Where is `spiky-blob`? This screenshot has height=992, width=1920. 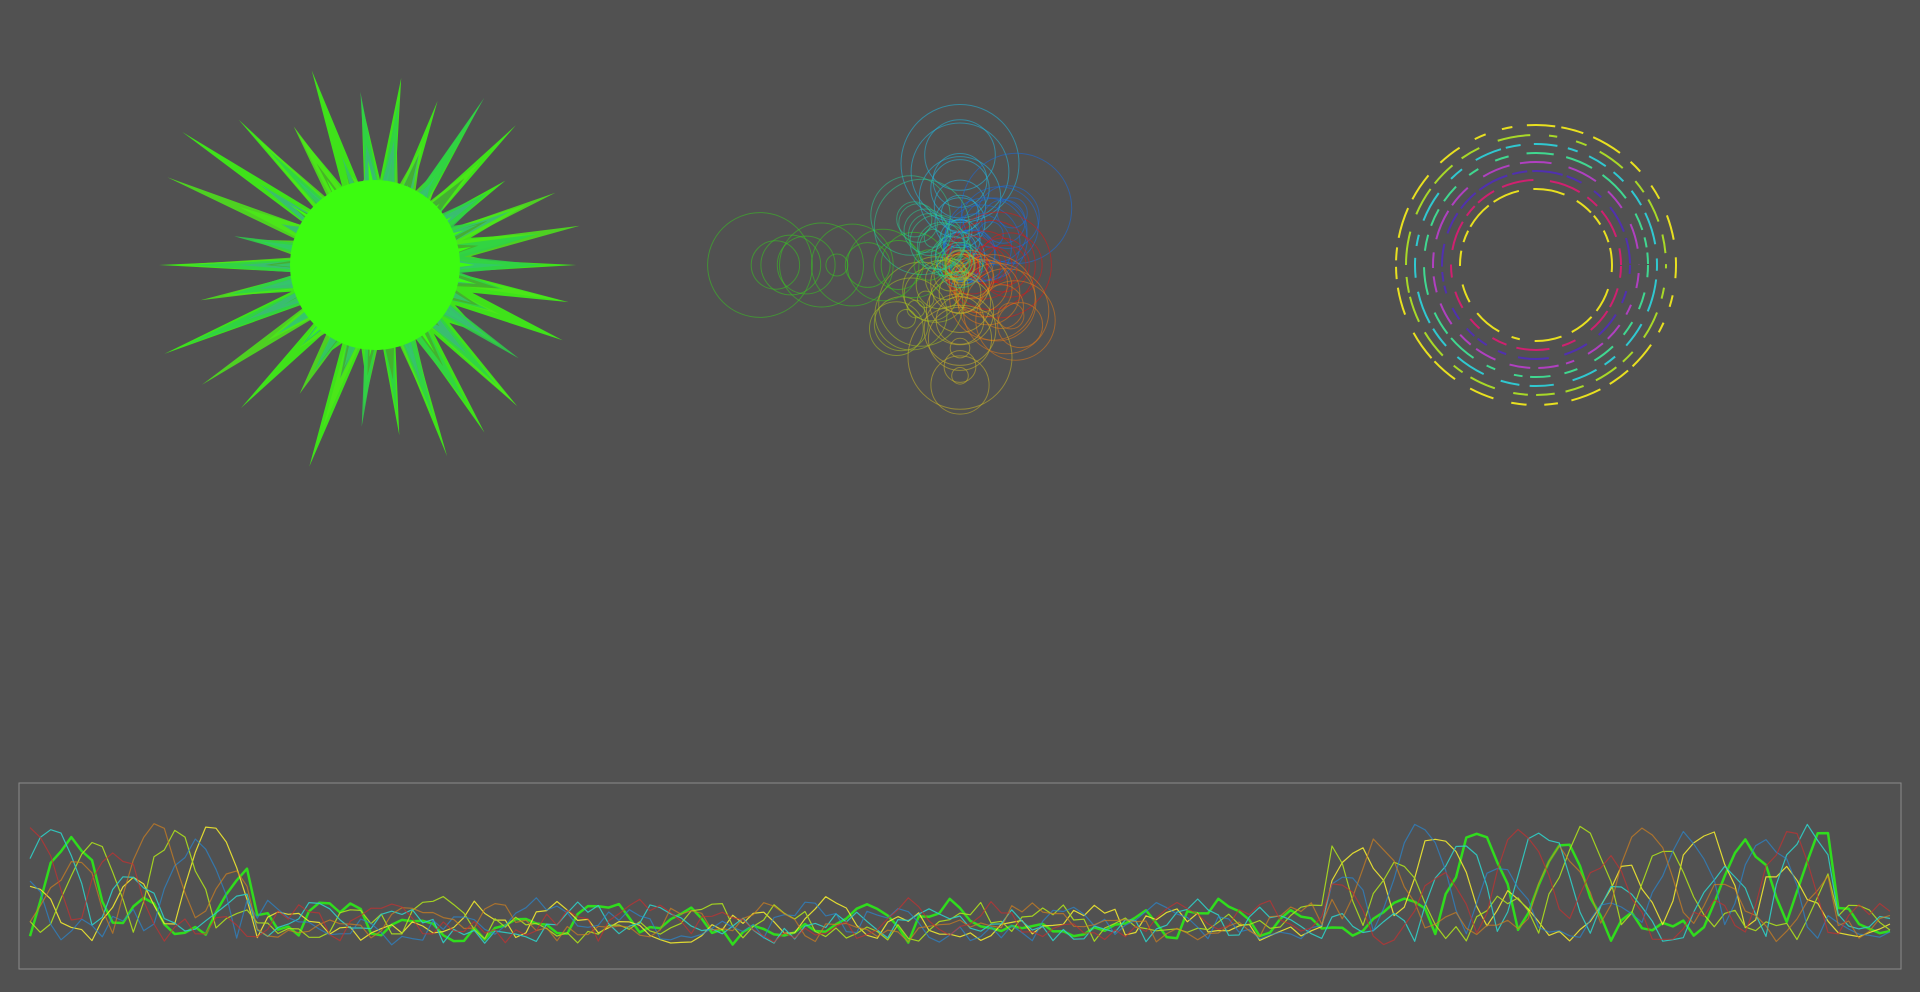 spiky-blob is located at coordinates (369, 268).